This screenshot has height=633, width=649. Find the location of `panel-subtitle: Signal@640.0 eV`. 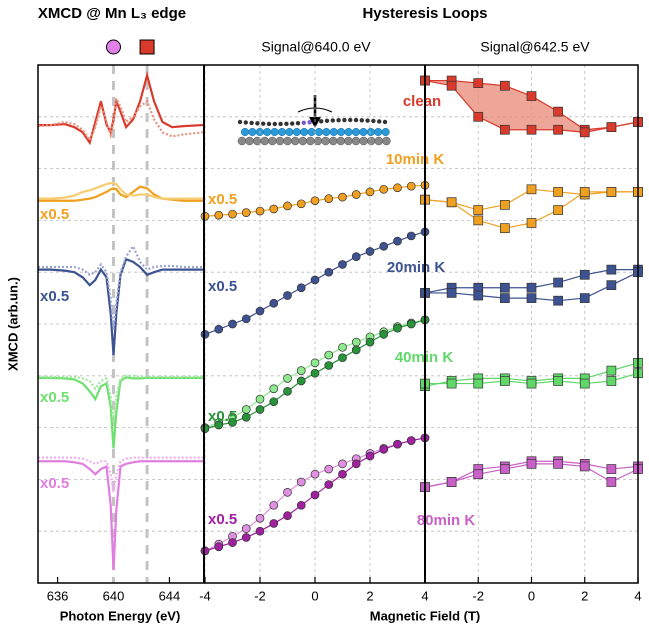

panel-subtitle: Signal@640.0 eV is located at coordinates (316, 47).